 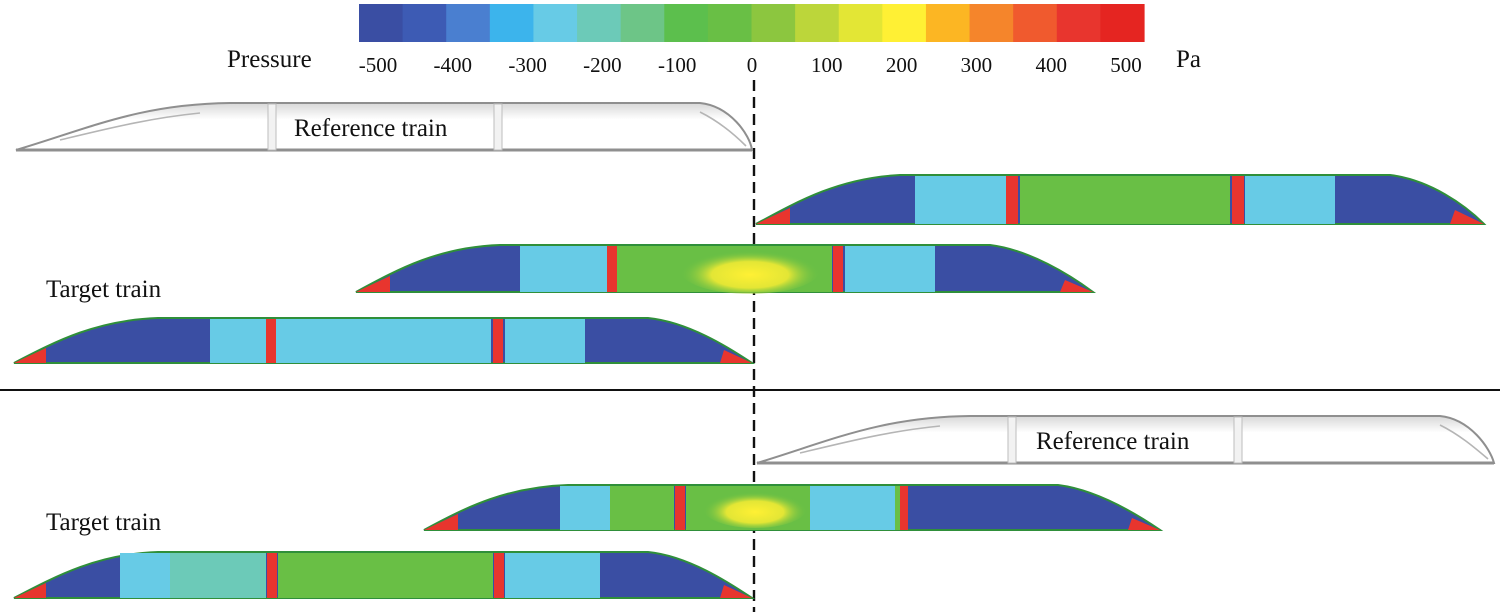 What do you see at coordinates (1051, 65) in the screenshot?
I see `colorbar-tick-label: 400` at bounding box center [1051, 65].